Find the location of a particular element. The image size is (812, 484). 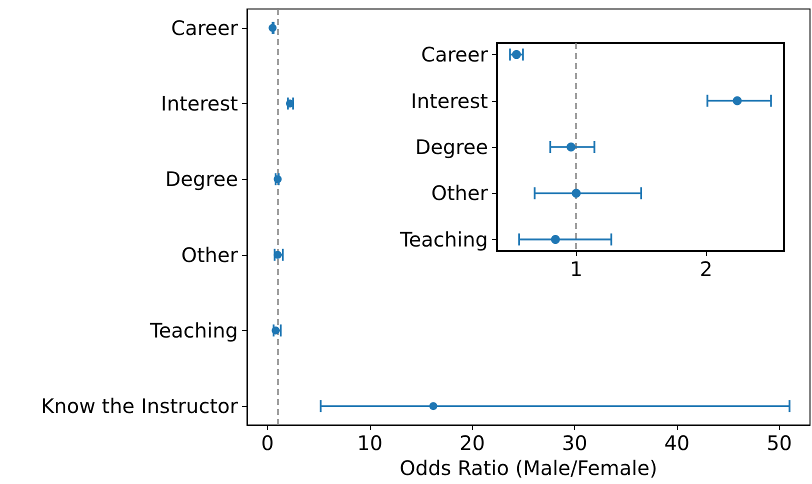

y-tick-label: Know the Instructor is located at coordinates (140, 406).